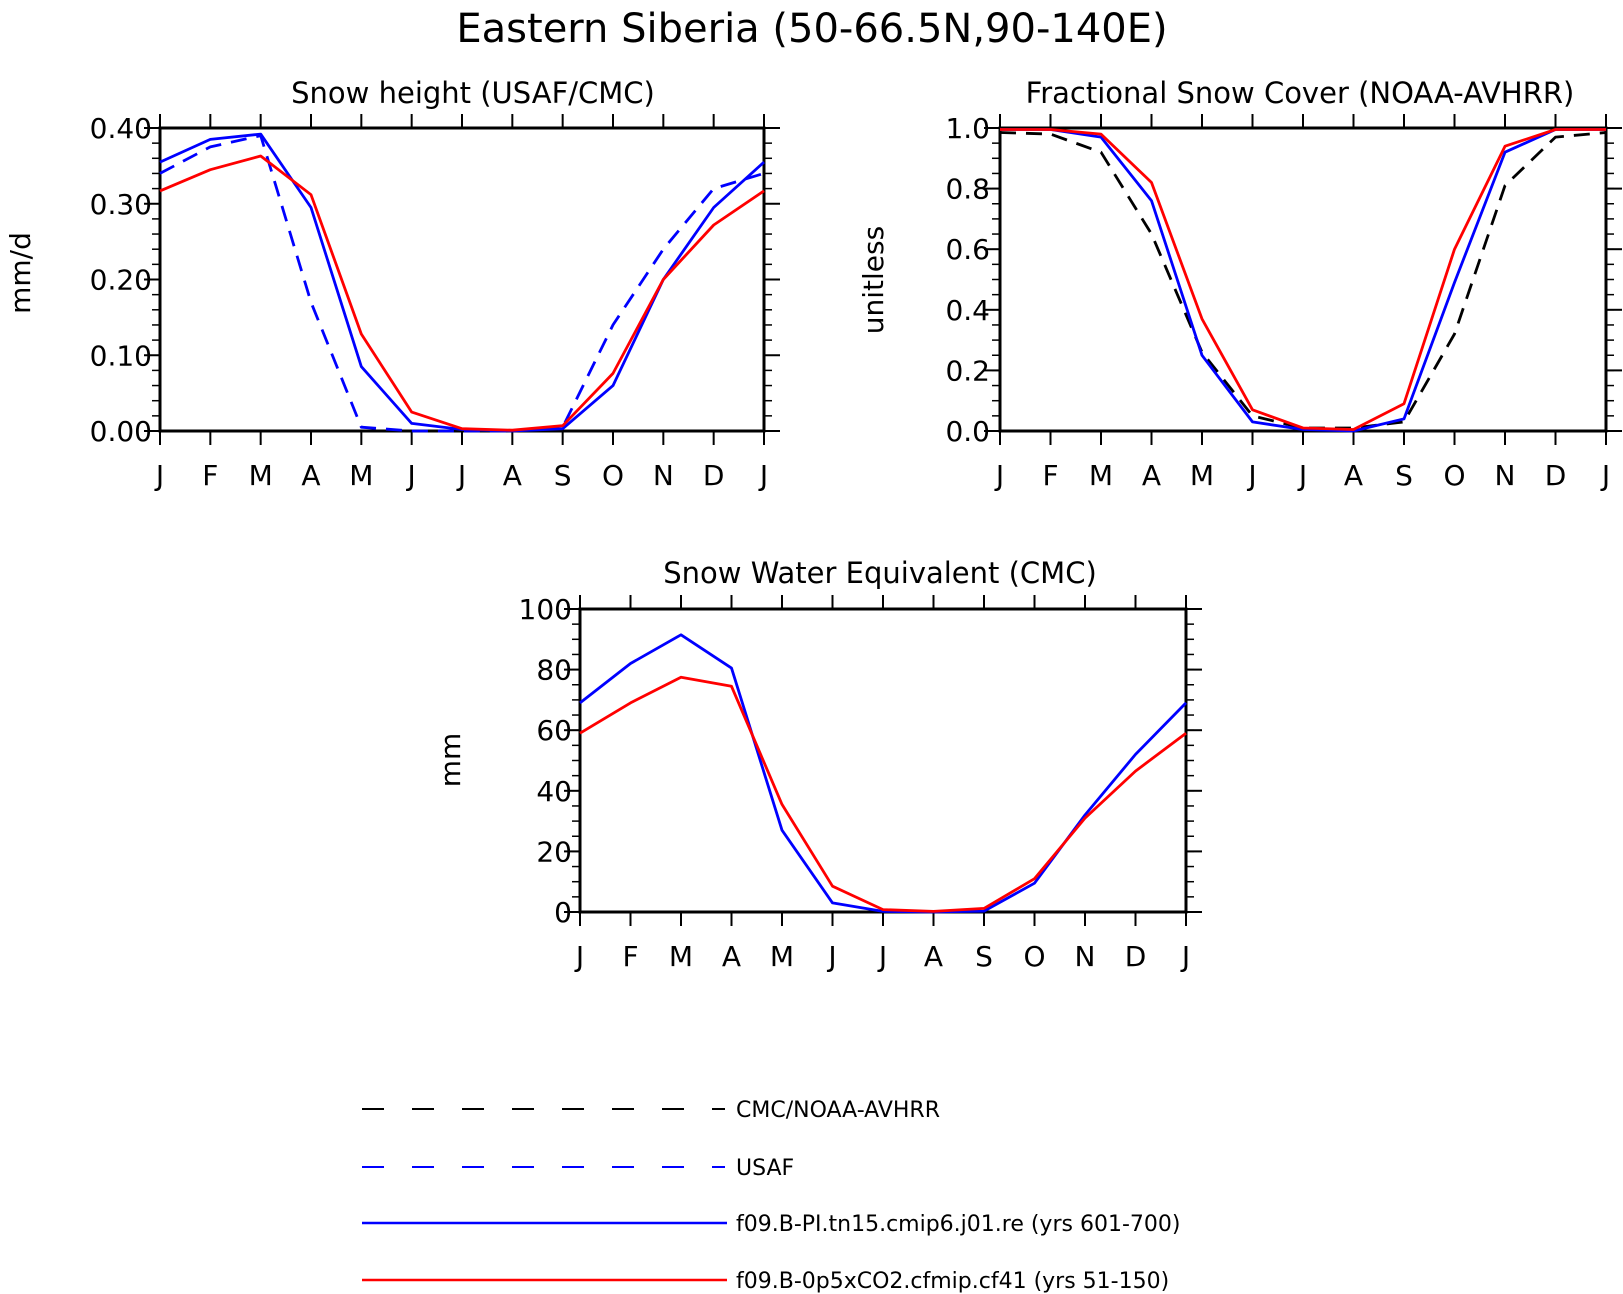 The height and width of the screenshot is (1294, 1623). Describe the element at coordinates (967, 310) in the screenshot. I see `y-tick-label-snow-cover: 0.4` at that location.